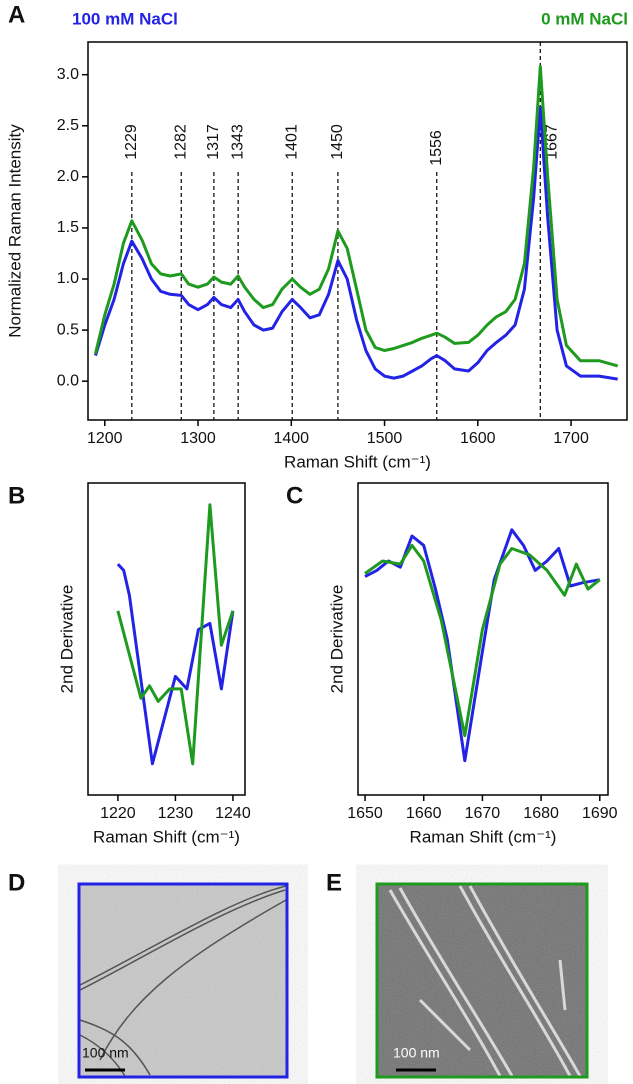  What do you see at coordinates (68, 278) in the screenshot?
I see `y-tick-label: 1.0` at bounding box center [68, 278].